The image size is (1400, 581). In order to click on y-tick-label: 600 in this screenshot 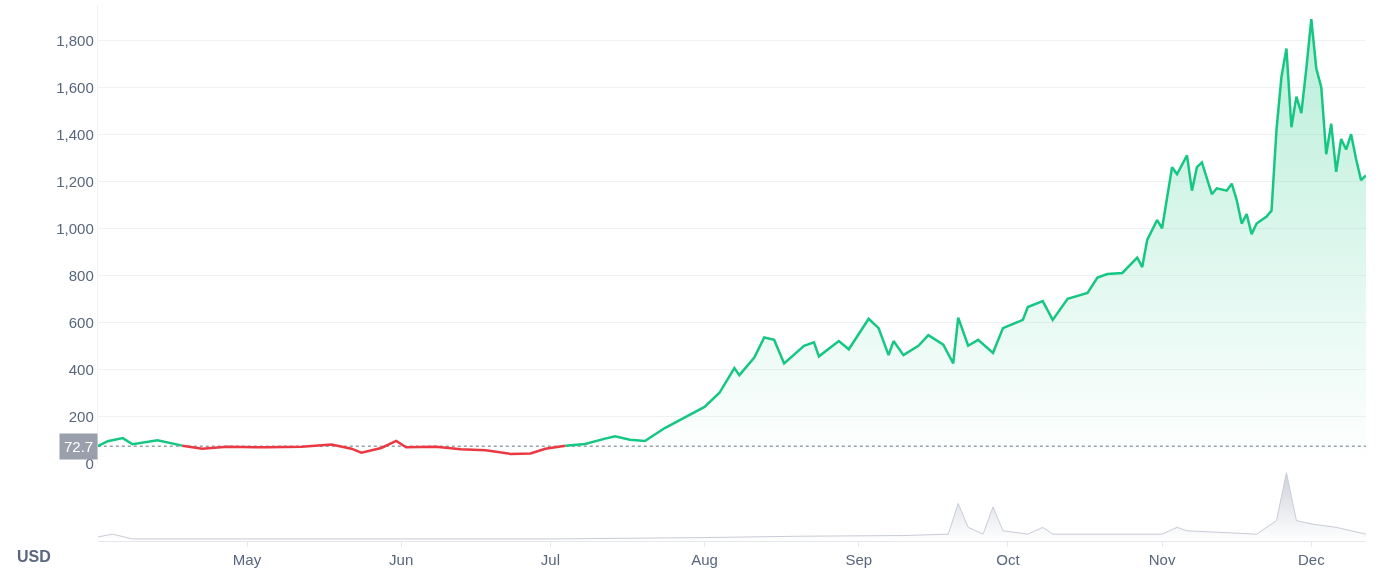, I will do `click(81, 322)`.